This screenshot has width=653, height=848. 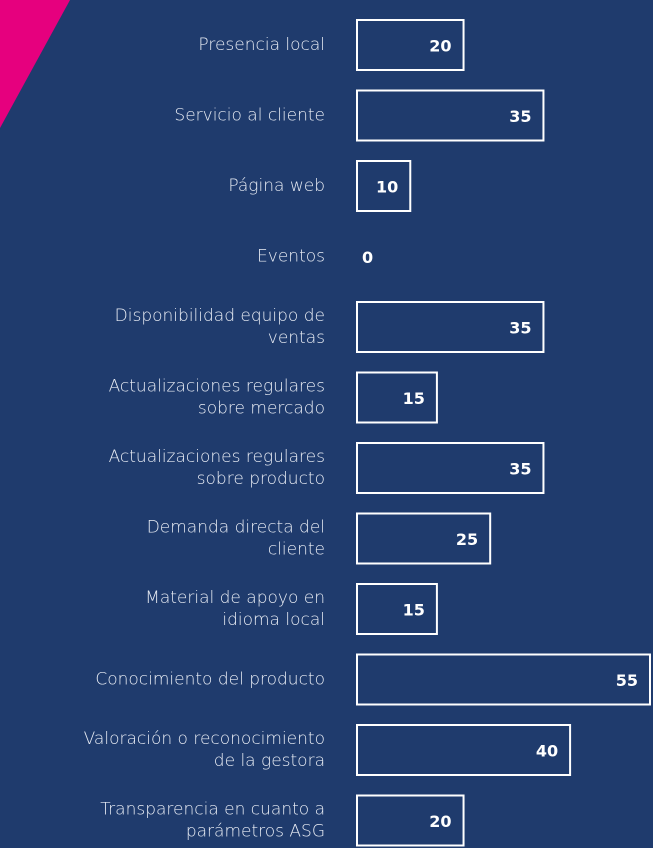 I want to click on value-label: 55, so click(x=627, y=680).